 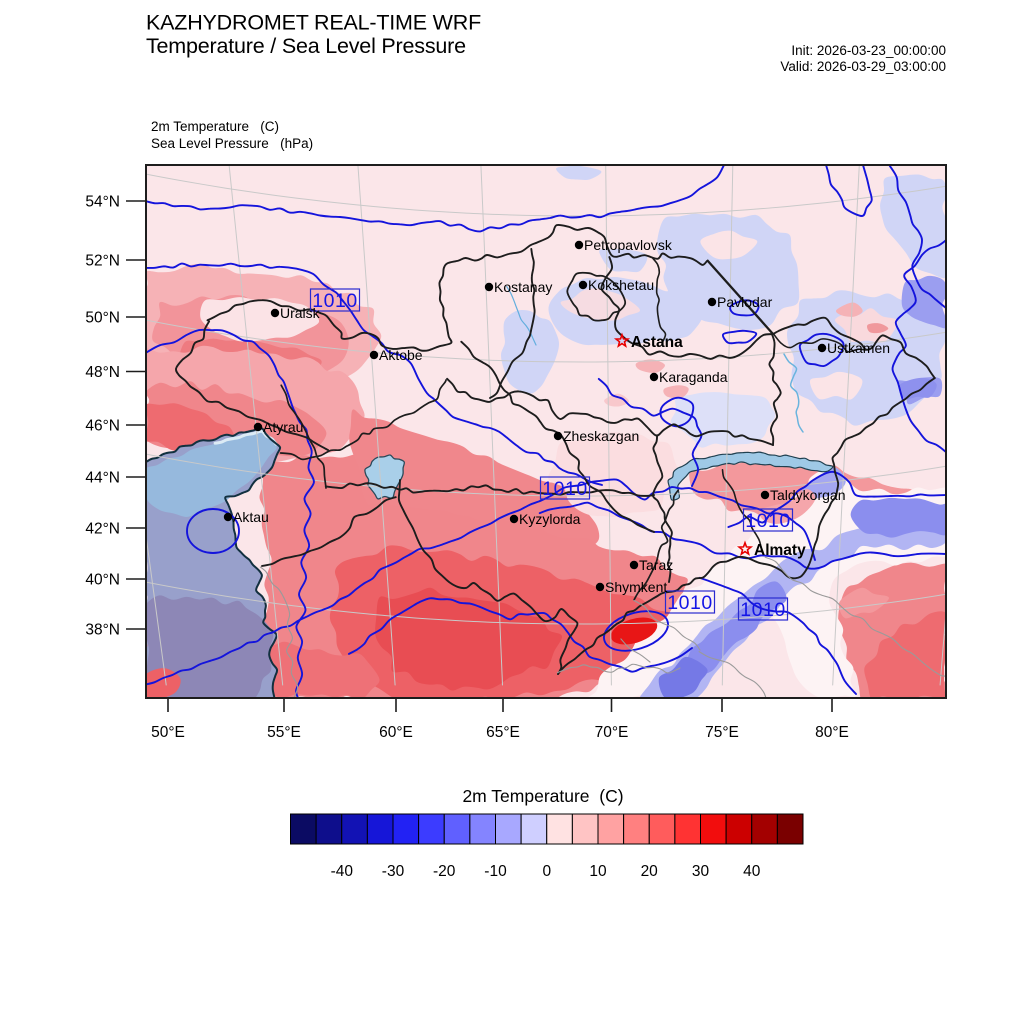 What do you see at coordinates (656, 565) in the screenshot?
I see `svg-text: Taraz` at bounding box center [656, 565].